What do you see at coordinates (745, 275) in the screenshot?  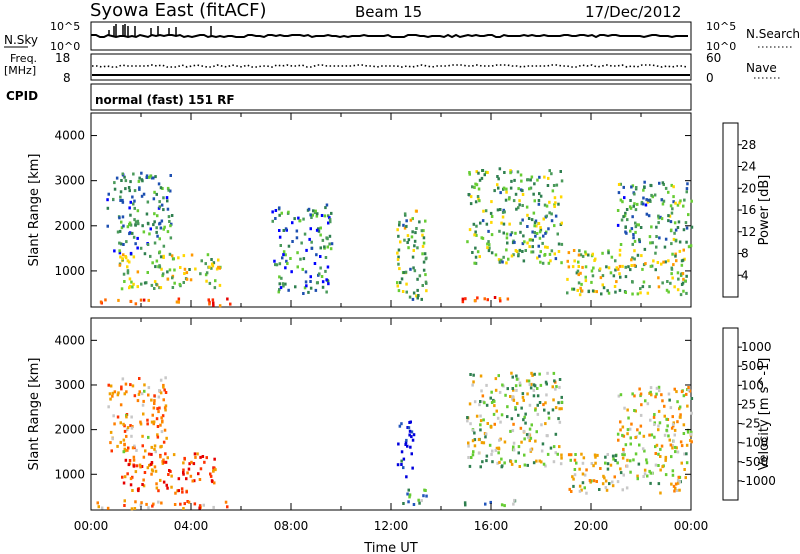 I see `colorbar-tick-label-0: 4` at bounding box center [745, 275].